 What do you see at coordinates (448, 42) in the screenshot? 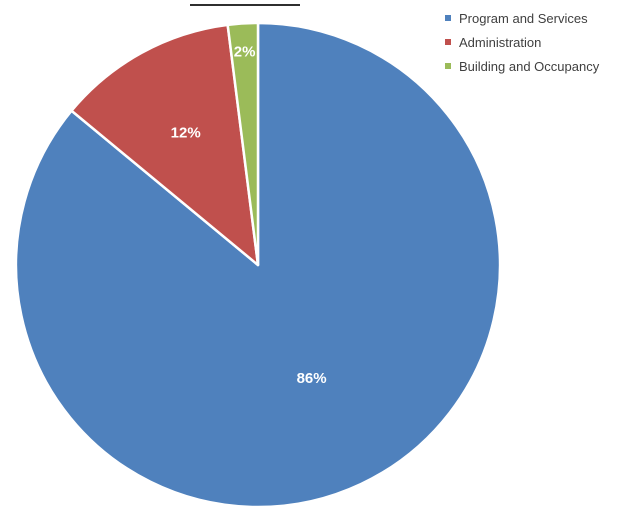
I see `legend-swatch-administration` at bounding box center [448, 42].